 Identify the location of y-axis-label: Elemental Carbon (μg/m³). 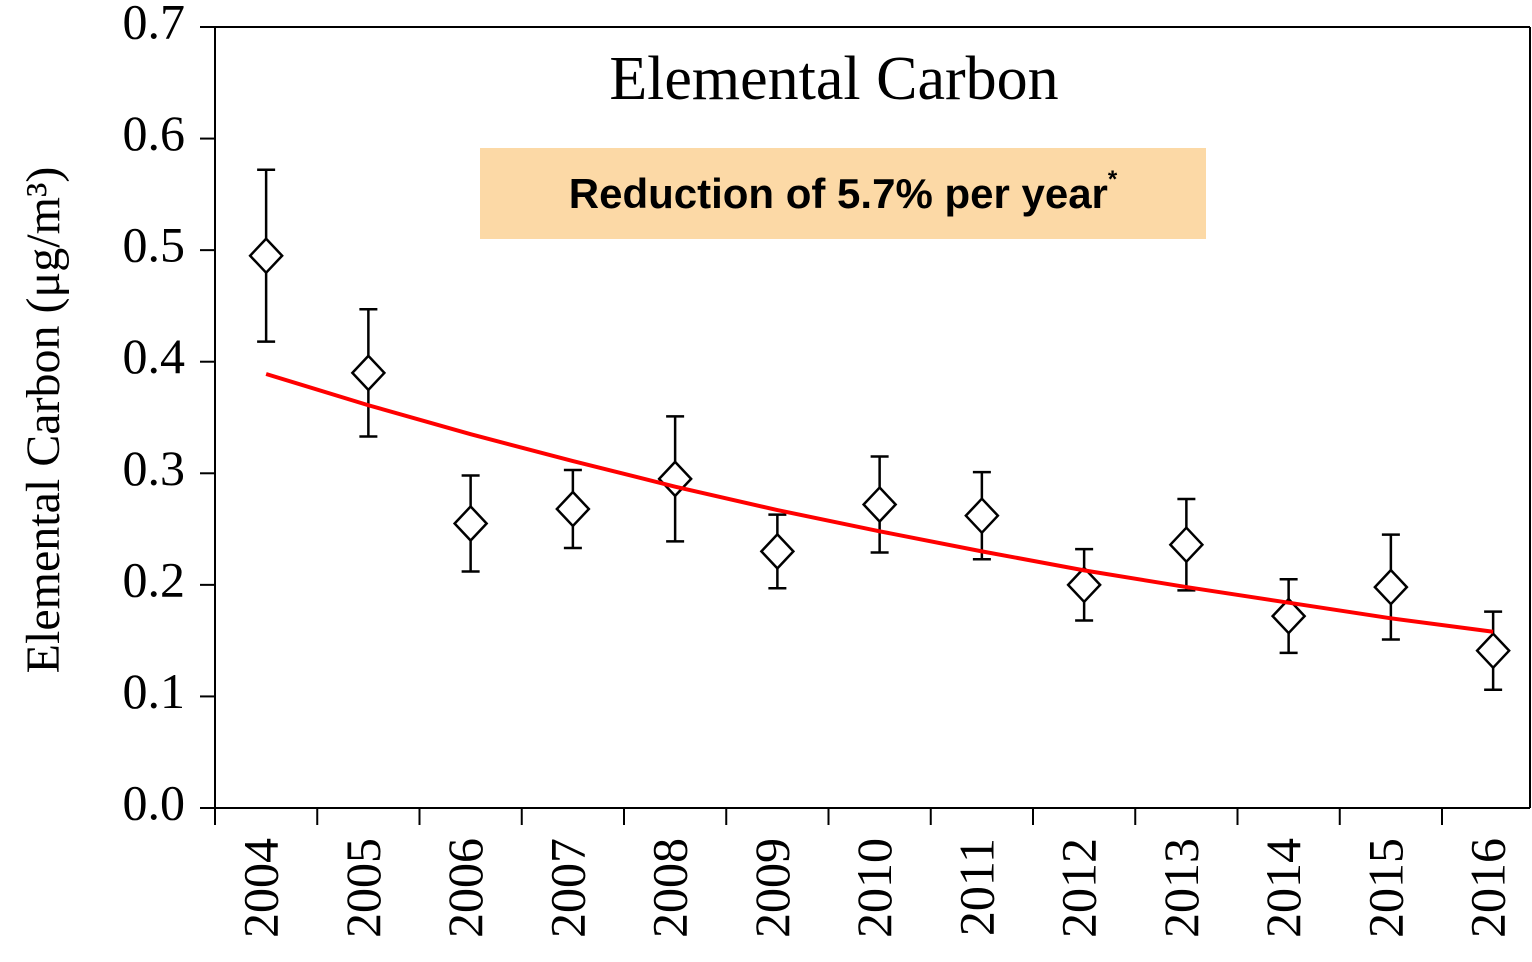
(43, 420).